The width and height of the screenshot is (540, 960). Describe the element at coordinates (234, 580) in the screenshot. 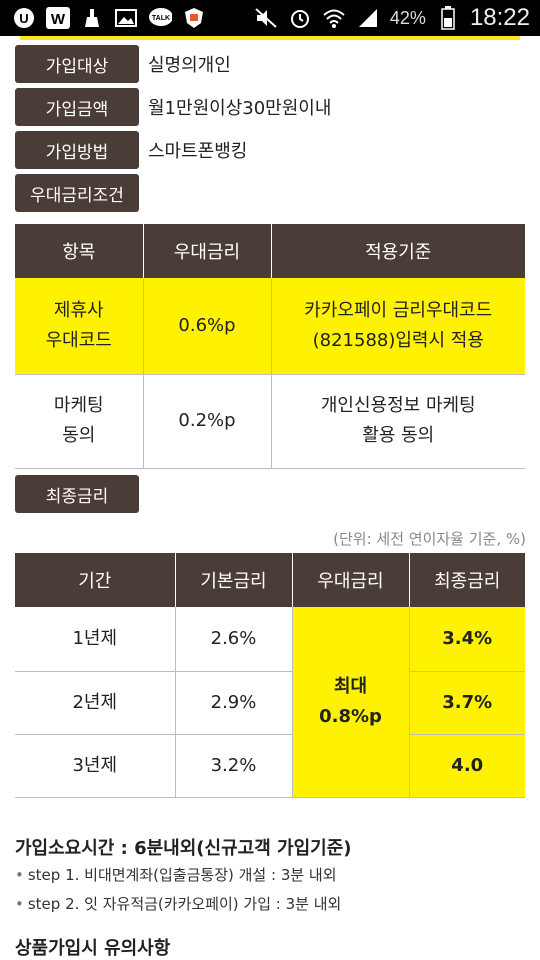

I see `col-header-base: 기본금리` at that location.